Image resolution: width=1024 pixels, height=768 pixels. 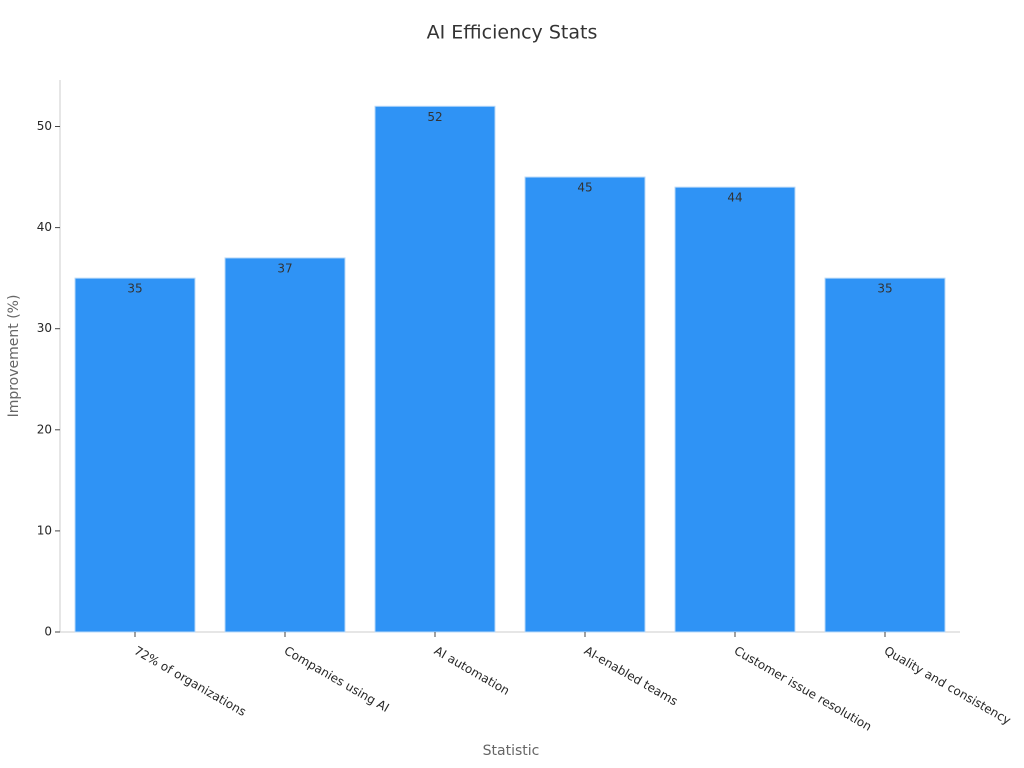 I want to click on x-tick-label: AI automation, so click(x=472, y=671).